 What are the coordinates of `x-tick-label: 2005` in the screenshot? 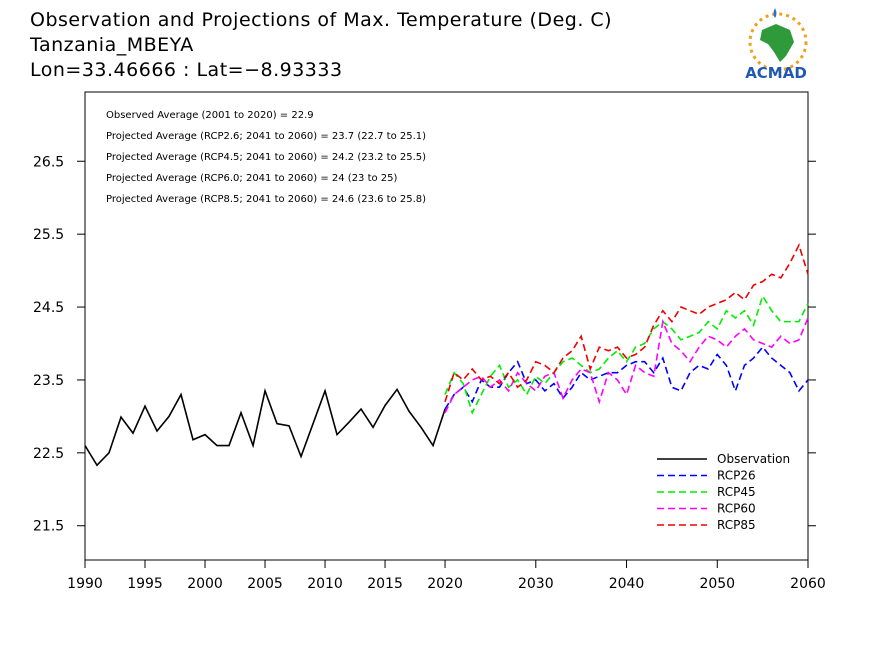 It's located at (265, 584).